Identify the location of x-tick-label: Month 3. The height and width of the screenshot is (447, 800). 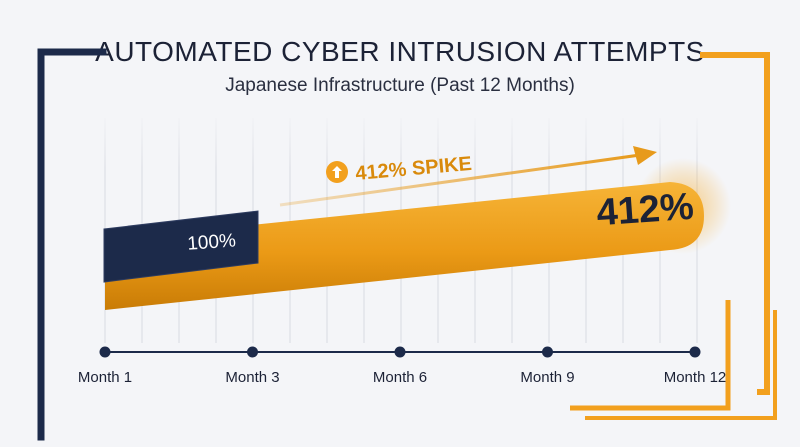
(252, 377).